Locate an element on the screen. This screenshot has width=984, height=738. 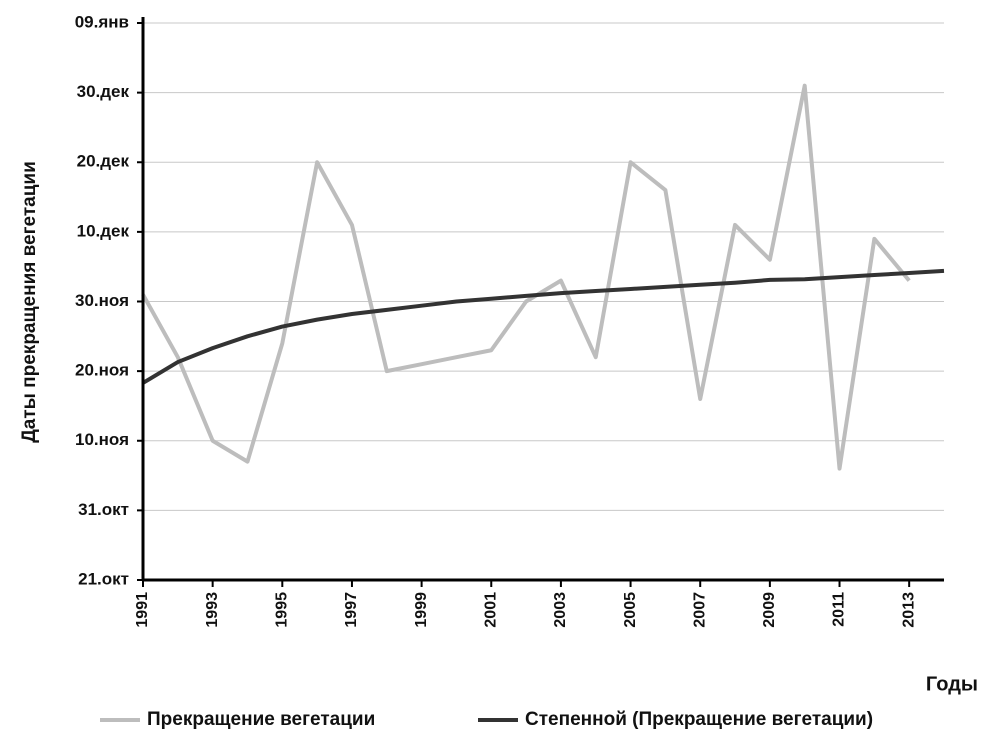
y-tick-label: 20.дек is located at coordinates (103, 161).